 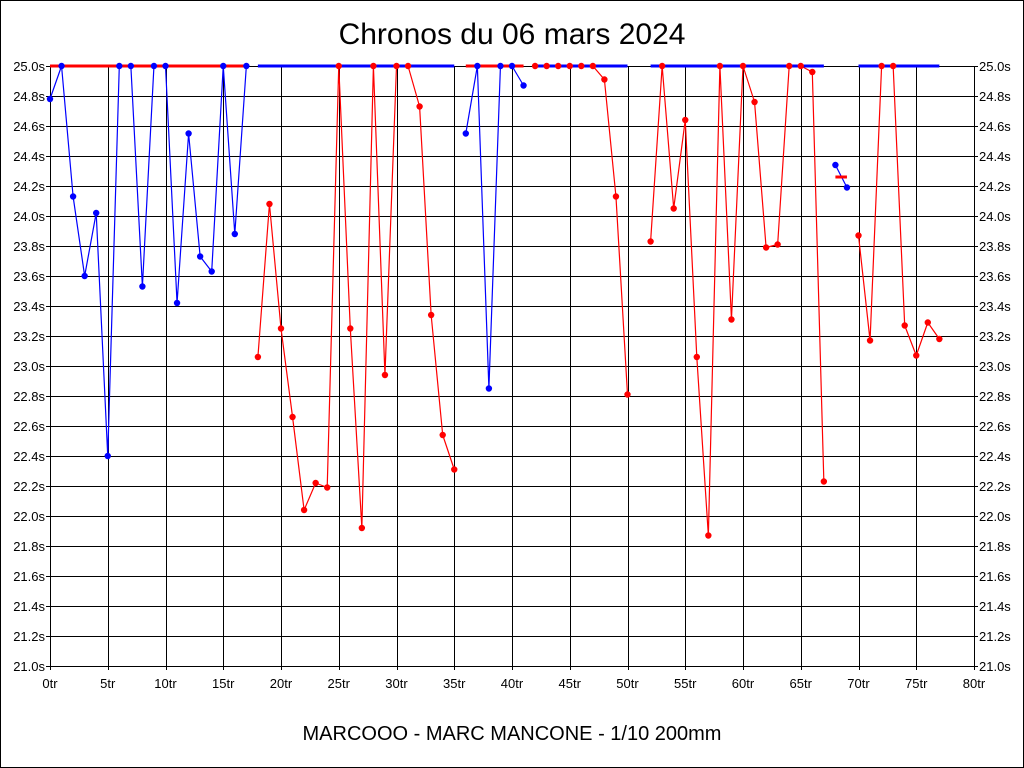 I want to click on x-tick-label: 65tr, so click(x=801, y=683).